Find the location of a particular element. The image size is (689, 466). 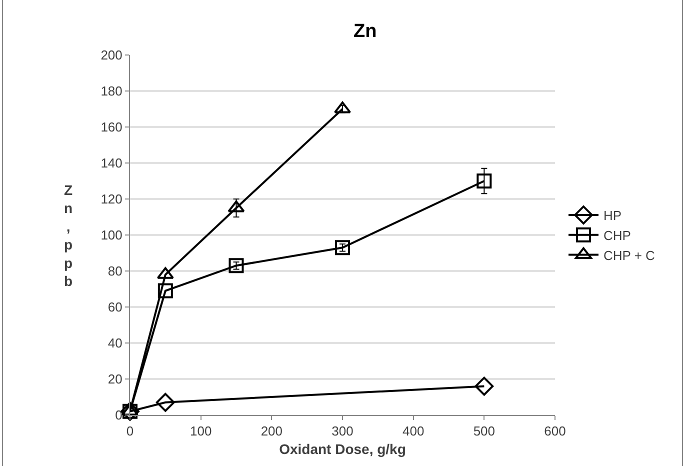

x-axis-title: Oxidant Dose, g/kg is located at coordinates (342, 448).